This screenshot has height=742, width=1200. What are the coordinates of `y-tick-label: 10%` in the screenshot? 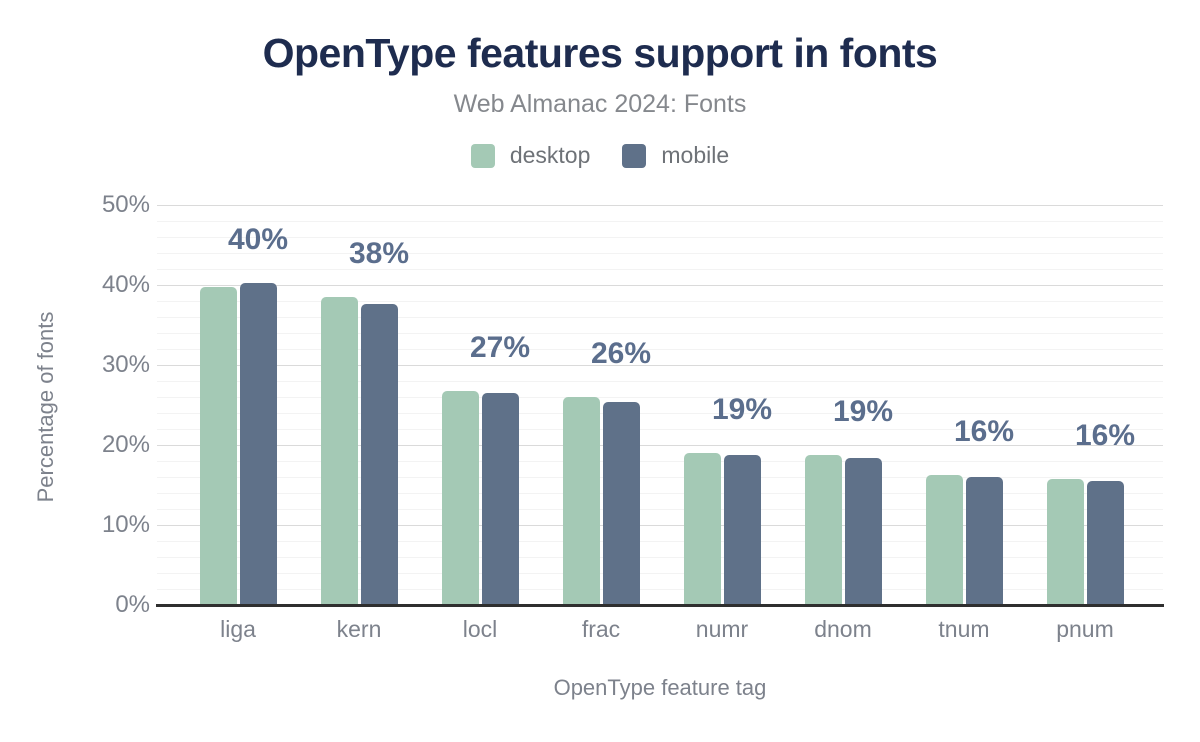 It's located at (125, 524).